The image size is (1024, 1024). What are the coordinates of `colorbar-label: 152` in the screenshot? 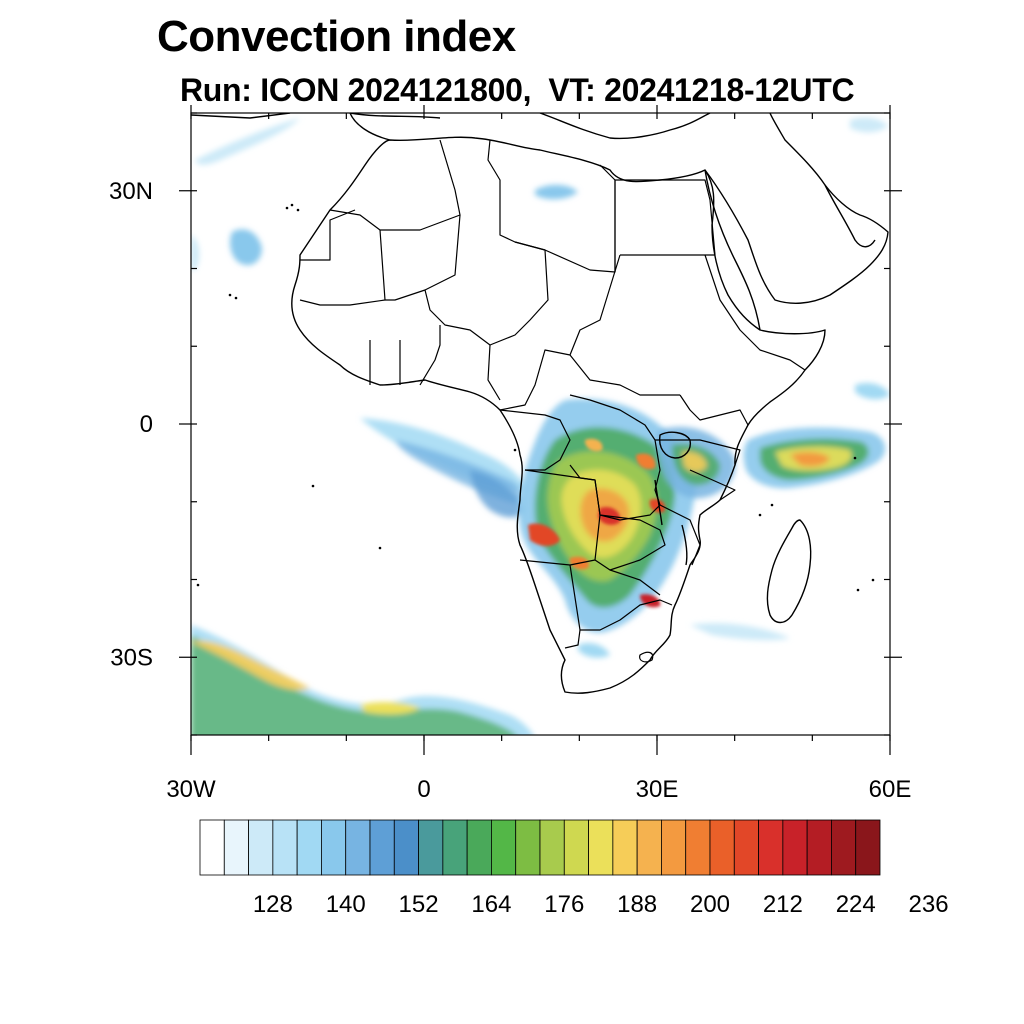 It's located at (419, 904).